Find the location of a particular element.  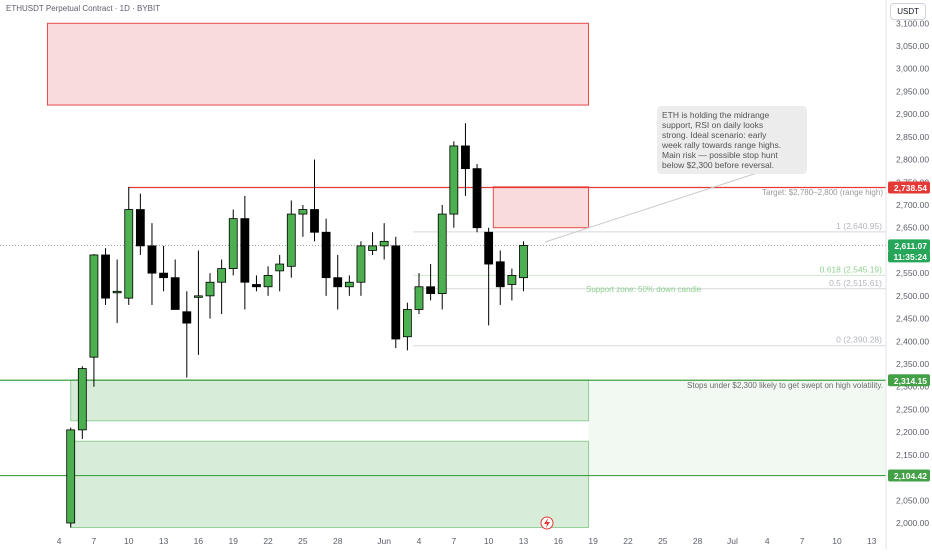

lower-level-badge is located at coordinates (909, 475).